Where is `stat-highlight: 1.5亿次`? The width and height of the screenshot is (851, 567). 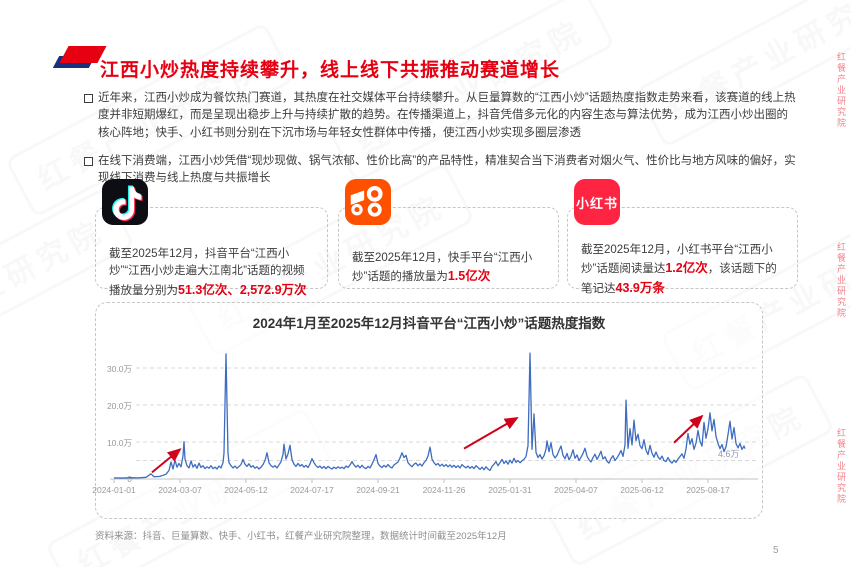 stat-highlight: 1.5亿次 is located at coordinates (469, 276).